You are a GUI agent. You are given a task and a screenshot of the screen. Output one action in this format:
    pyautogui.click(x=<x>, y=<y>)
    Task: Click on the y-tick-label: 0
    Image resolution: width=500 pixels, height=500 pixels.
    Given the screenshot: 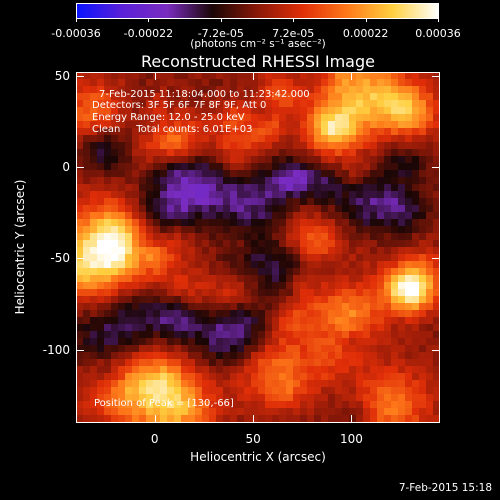 What is the action you would take?
    pyautogui.click(x=66, y=167)
    